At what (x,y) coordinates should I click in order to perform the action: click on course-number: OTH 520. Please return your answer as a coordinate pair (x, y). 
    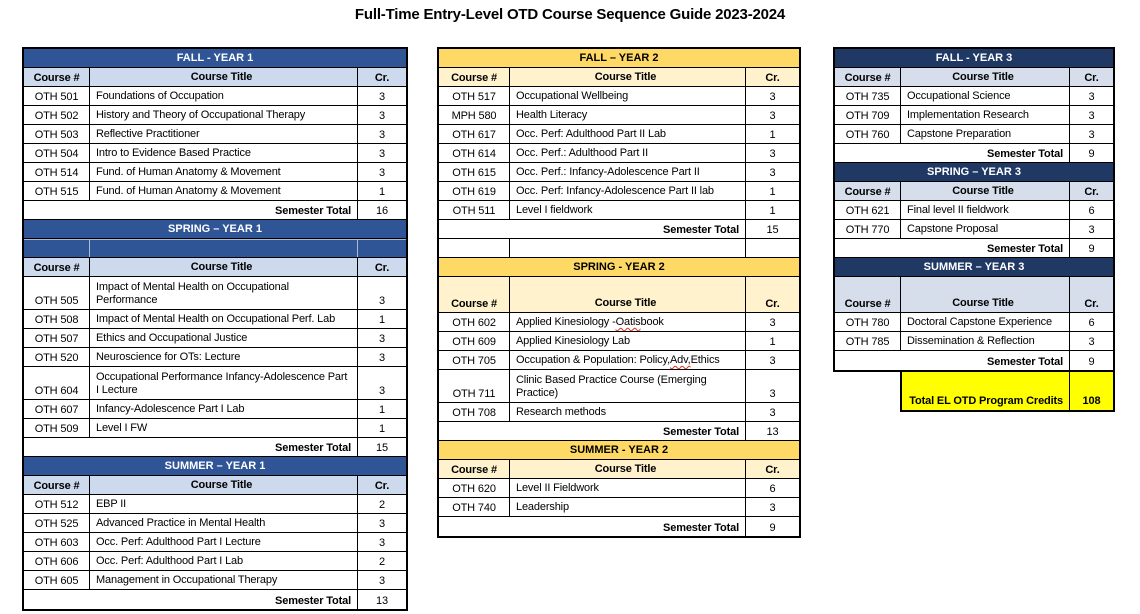
    Looking at the image, I should click on (57, 357).